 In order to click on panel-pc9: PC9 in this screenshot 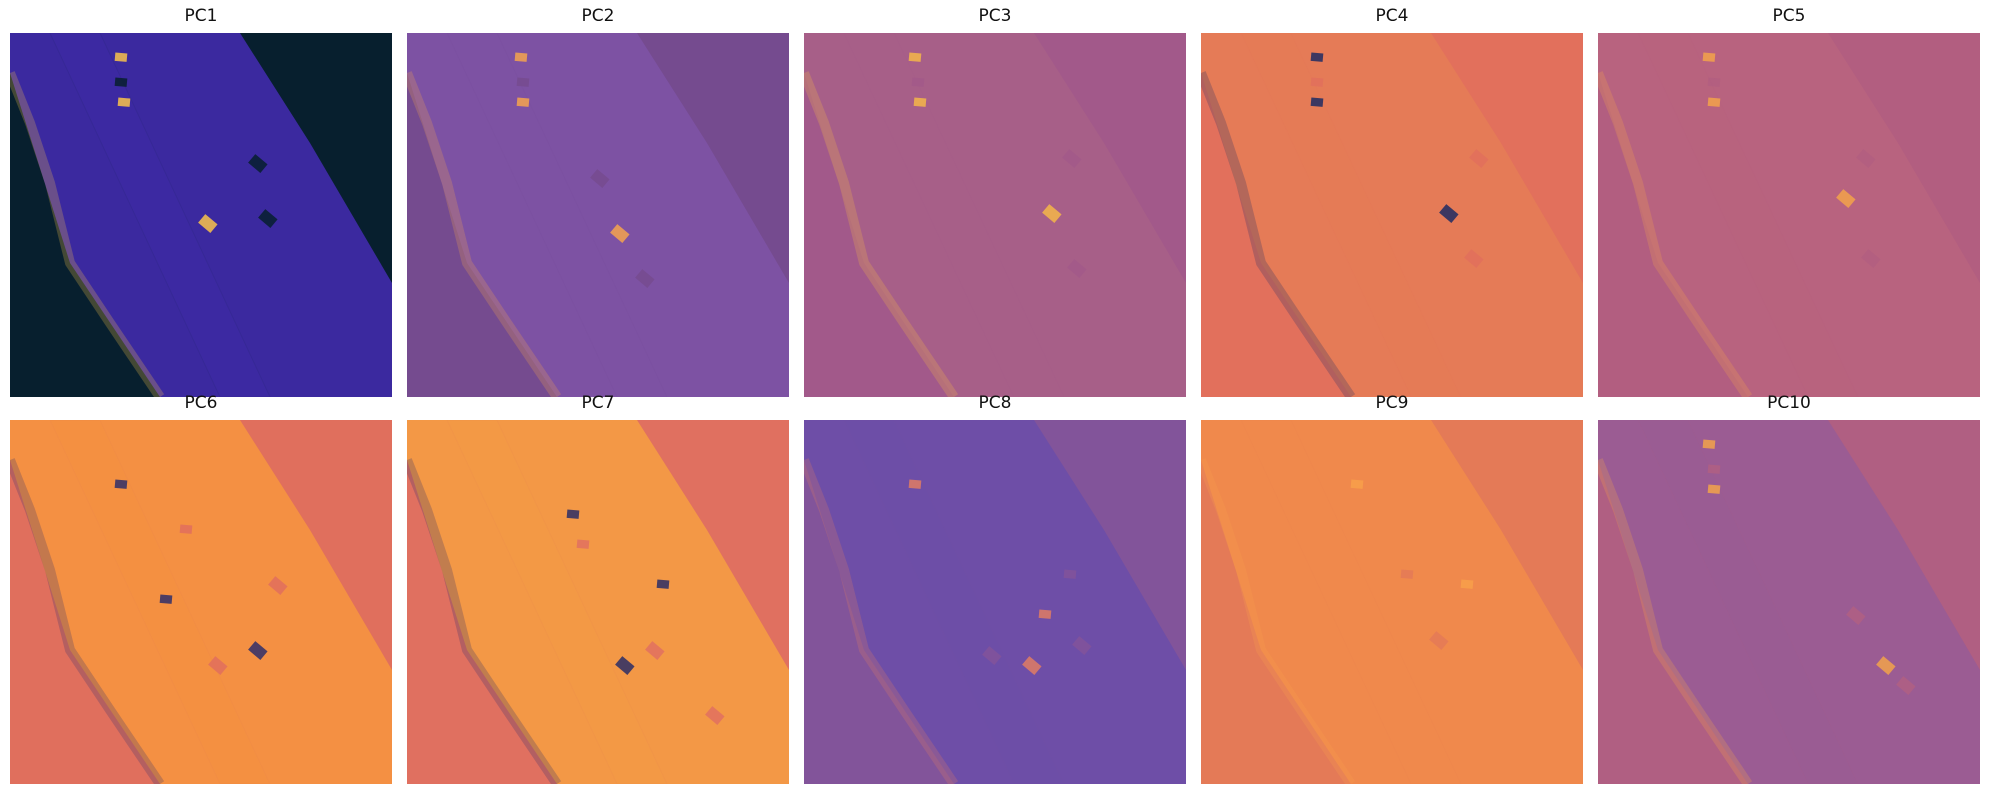, I will do `click(1392, 587)`.